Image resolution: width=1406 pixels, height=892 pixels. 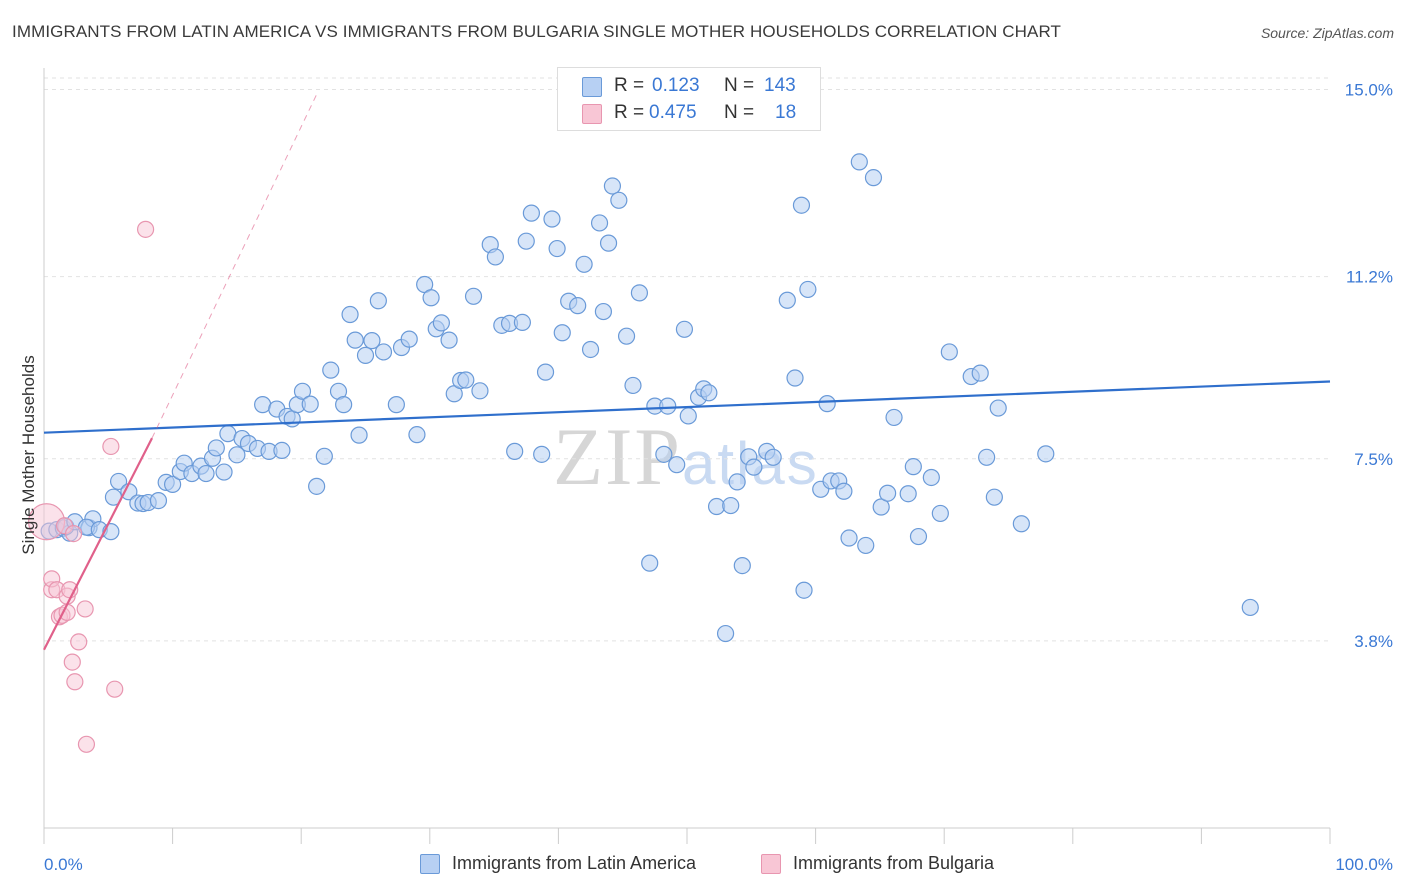 I want to click on trendline-bulgaria, so click(x=98, y=544).